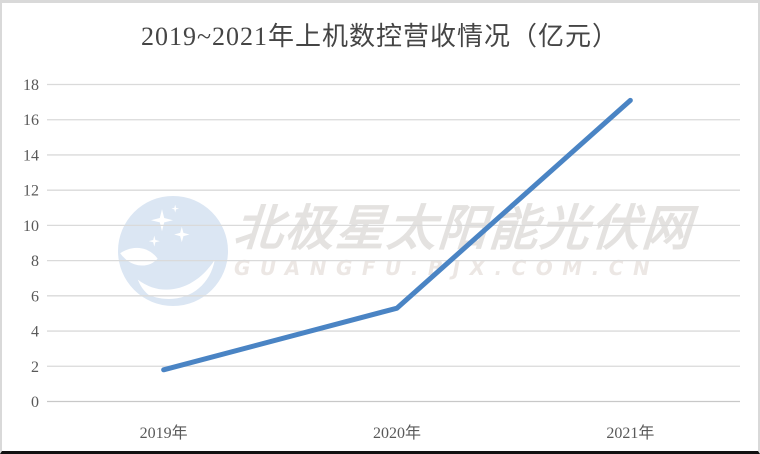 Image resolution: width=760 pixels, height=454 pixels. What do you see at coordinates (397, 433) in the screenshot?
I see `x-tick-label: 2020年` at bounding box center [397, 433].